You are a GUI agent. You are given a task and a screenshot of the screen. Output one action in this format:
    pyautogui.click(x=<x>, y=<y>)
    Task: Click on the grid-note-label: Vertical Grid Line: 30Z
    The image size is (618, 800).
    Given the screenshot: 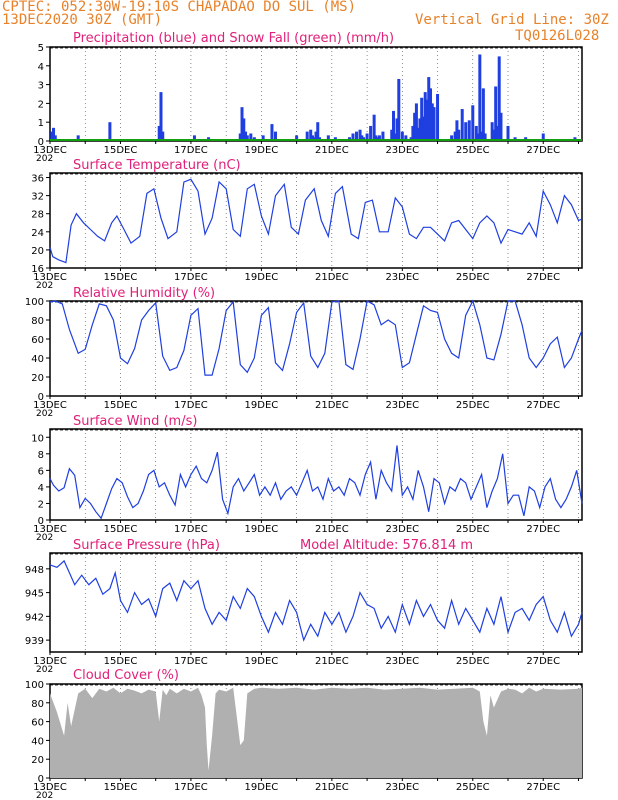 What is the action you would take?
    pyautogui.click(x=512, y=20)
    